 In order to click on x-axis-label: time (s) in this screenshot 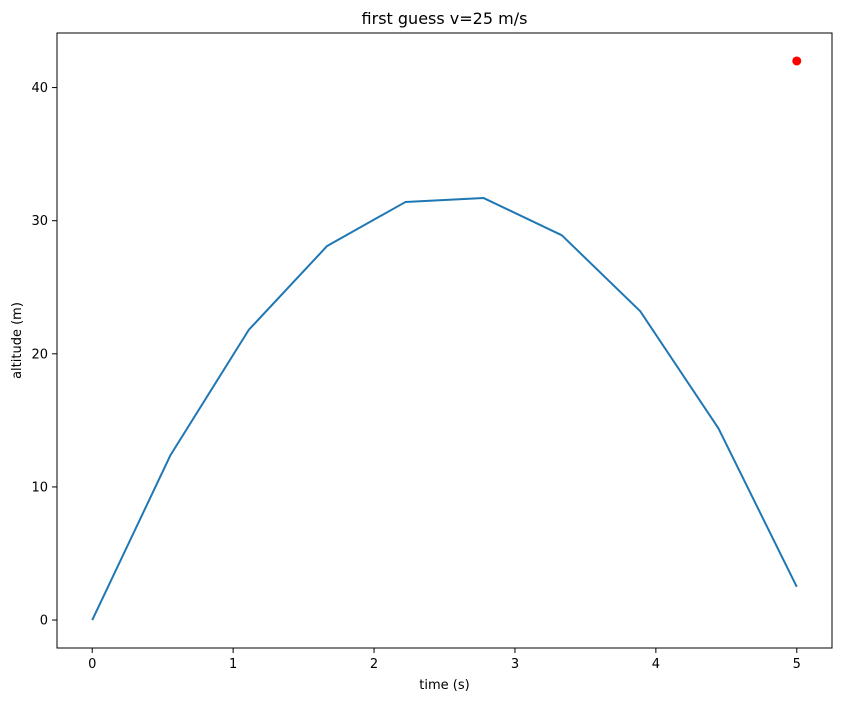, I will do `click(444, 685)`.